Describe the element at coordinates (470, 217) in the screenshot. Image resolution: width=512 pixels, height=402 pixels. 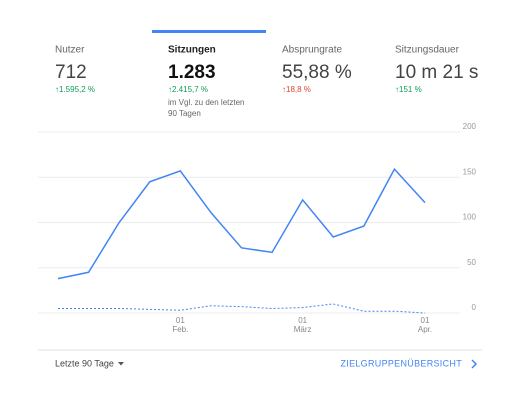
I see `y-tick-label: 100` at that location.